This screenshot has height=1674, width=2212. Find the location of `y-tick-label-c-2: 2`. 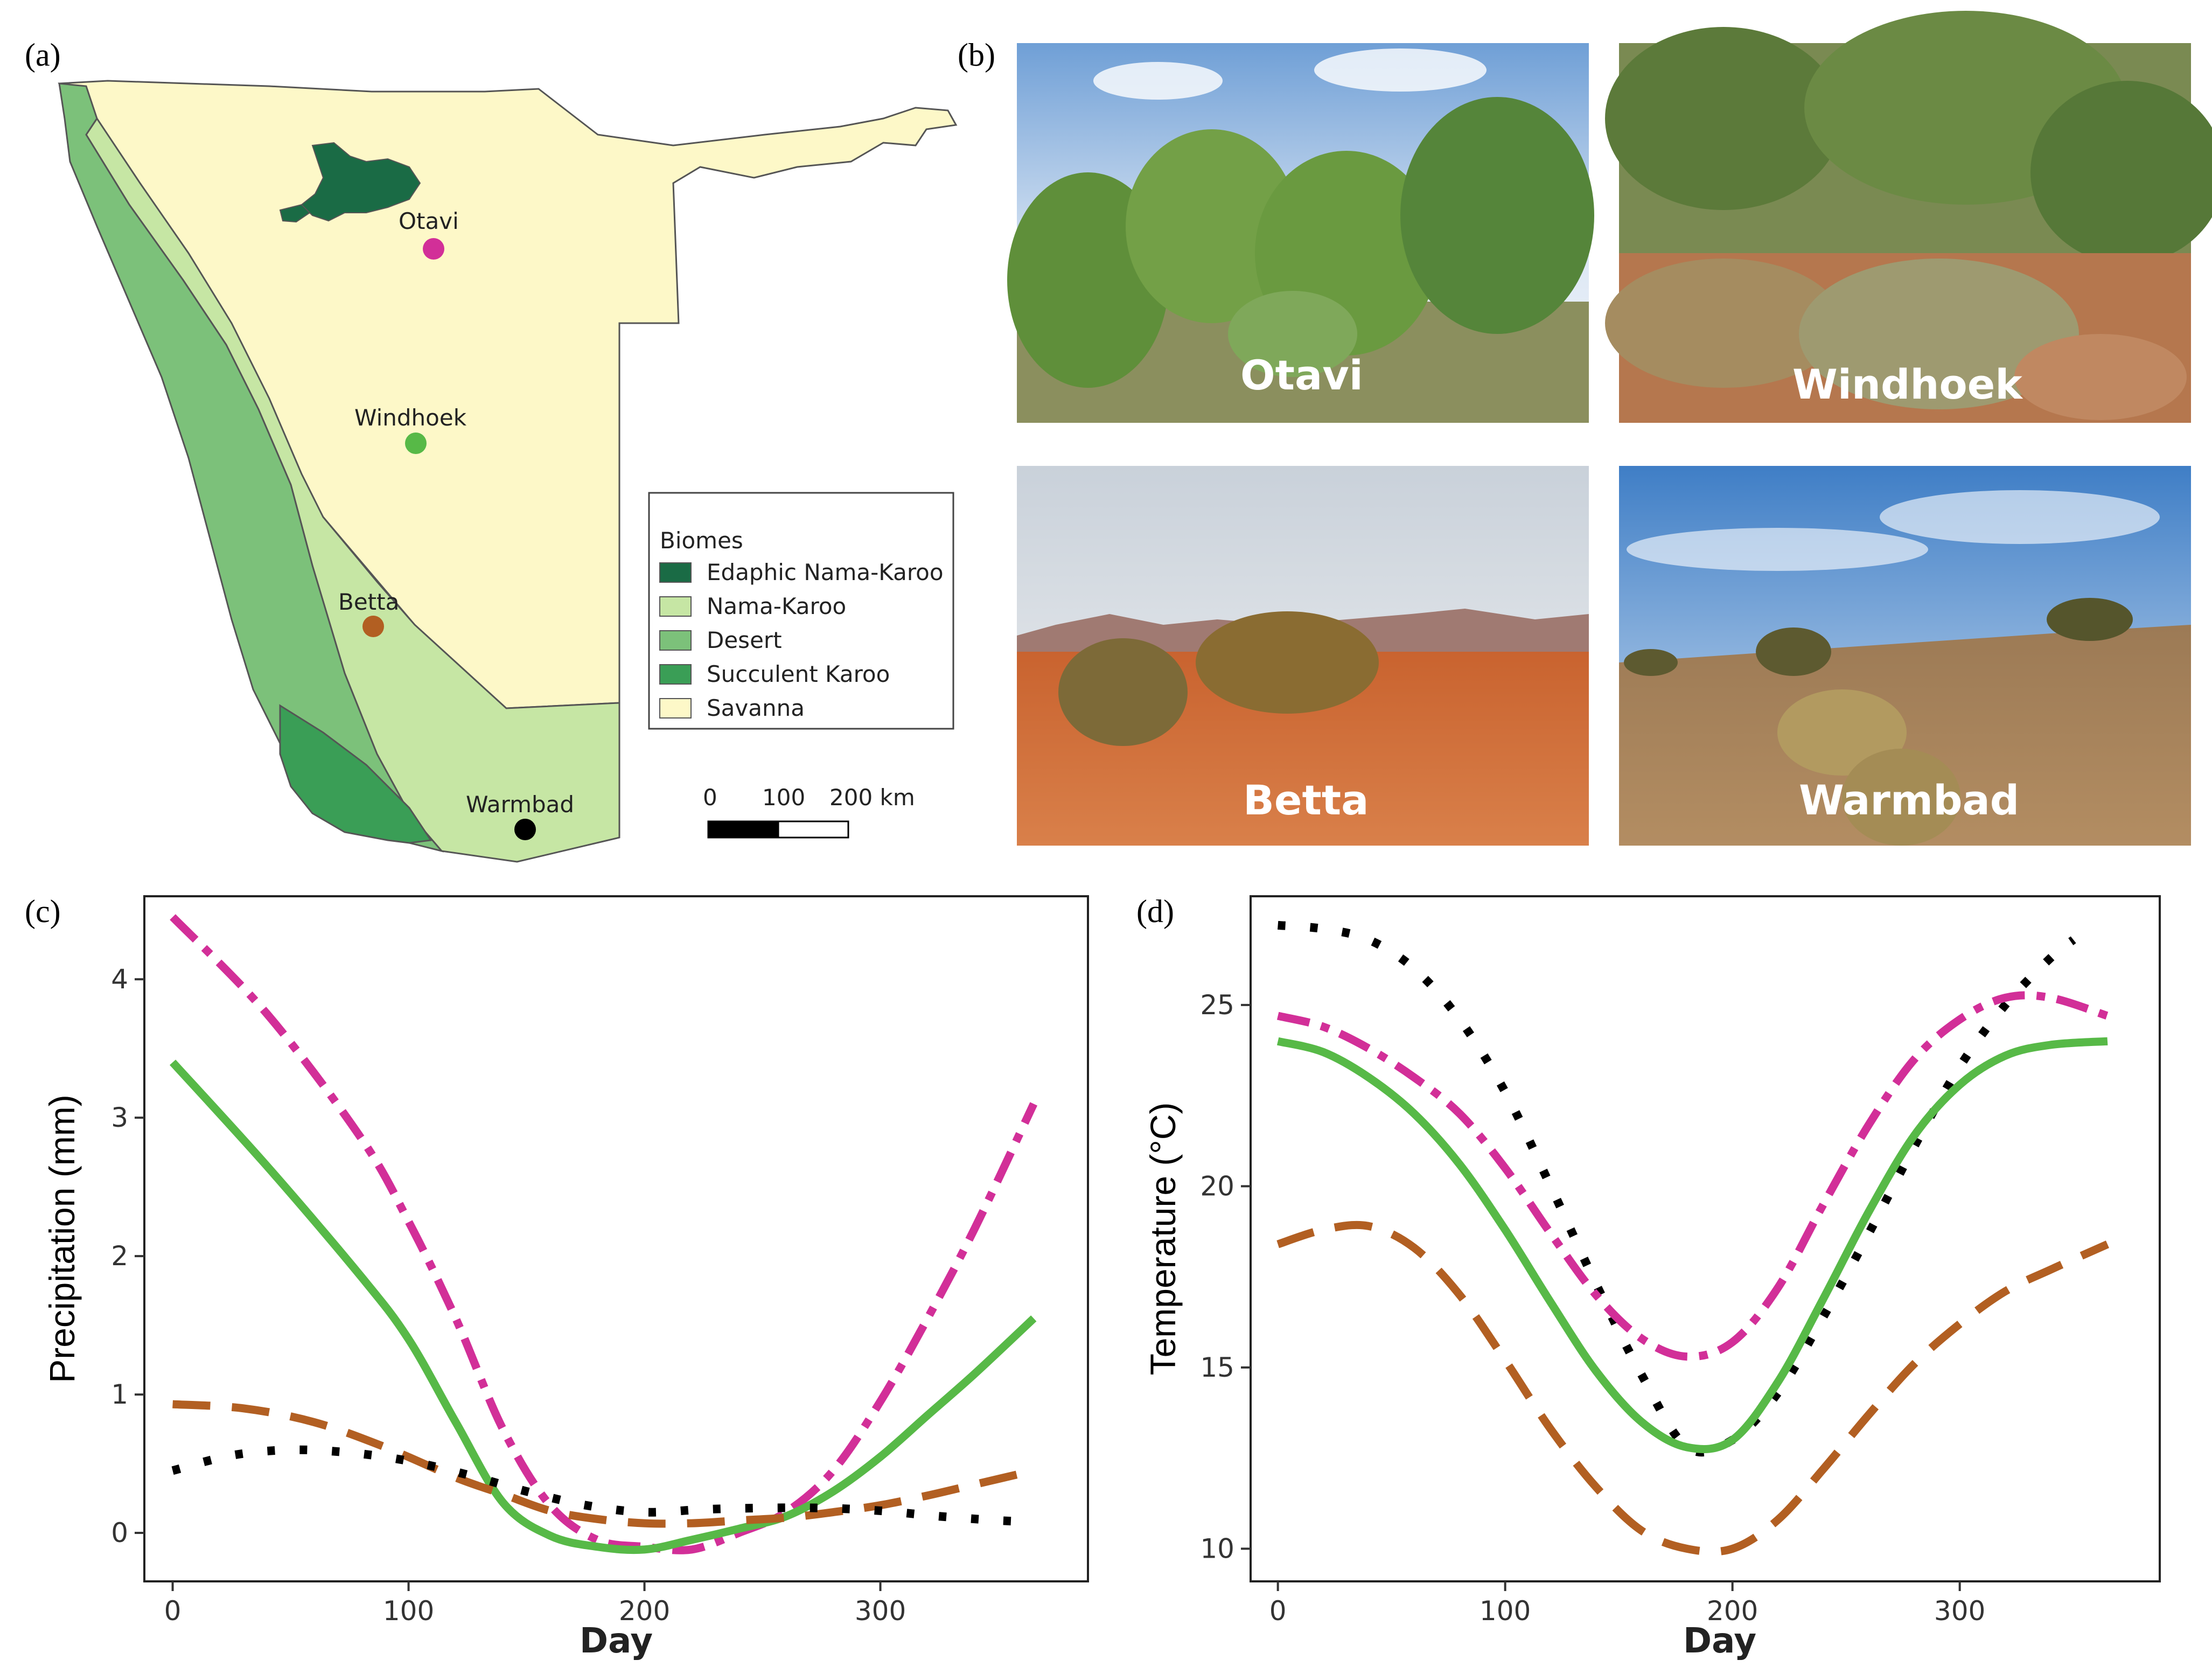

y-tick-label-c-2: 2 is located at coordinates (119, 1256).